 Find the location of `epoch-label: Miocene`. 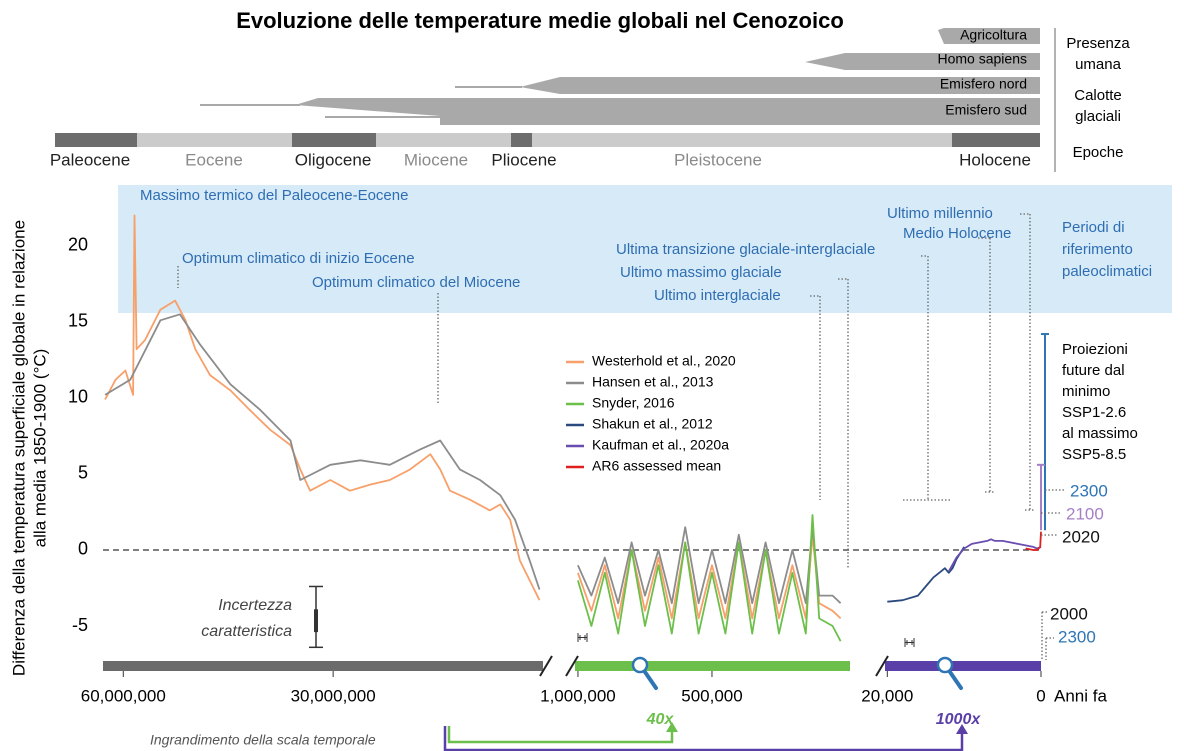

epoch-label: Miocene is located at coordinates (436, 159).